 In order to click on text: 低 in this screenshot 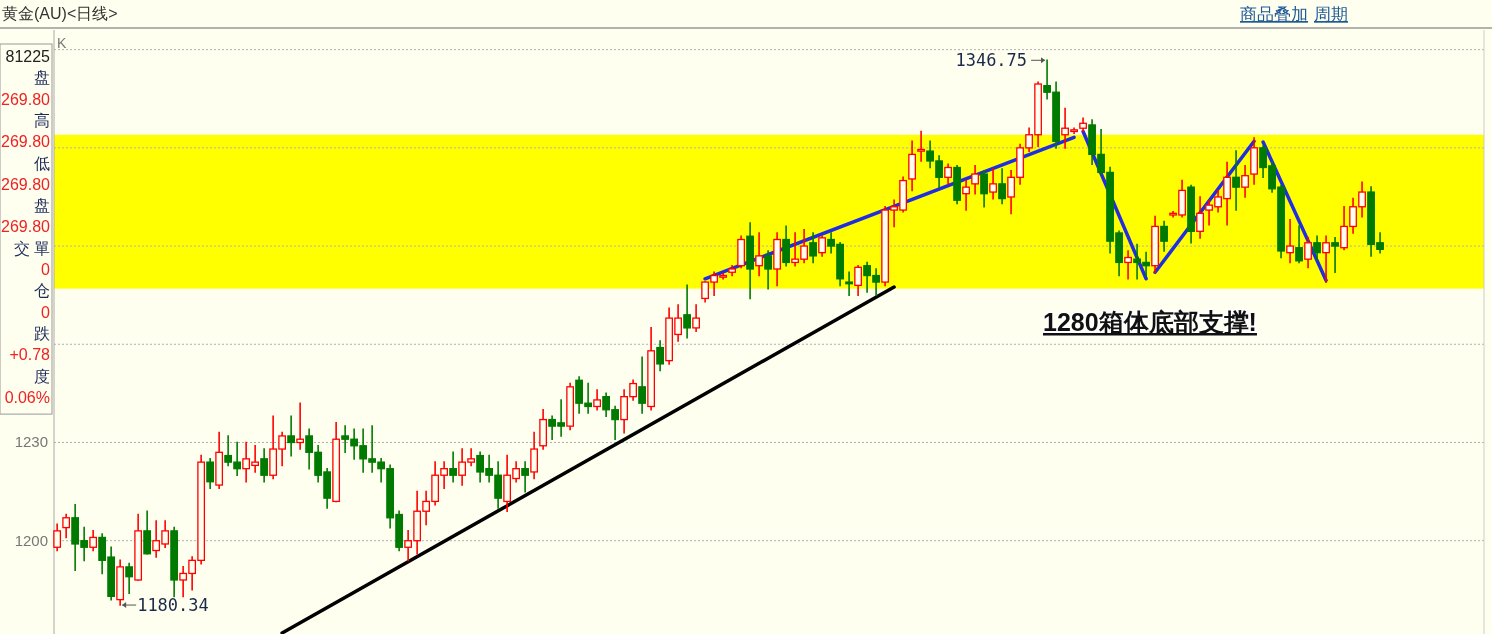, I will do `click(42, 163)`.